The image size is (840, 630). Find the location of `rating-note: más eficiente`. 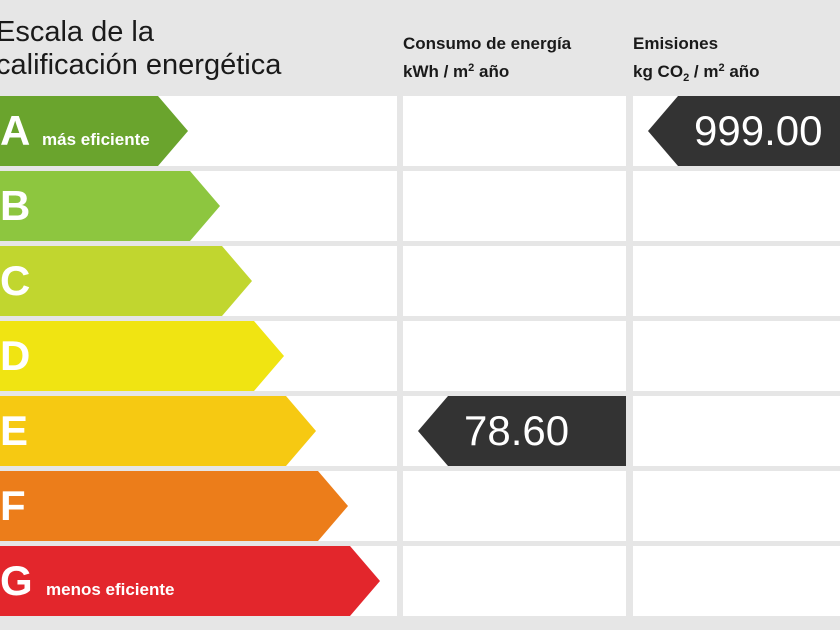

rating-note: más eficiente is located at coordinates (96, 139).